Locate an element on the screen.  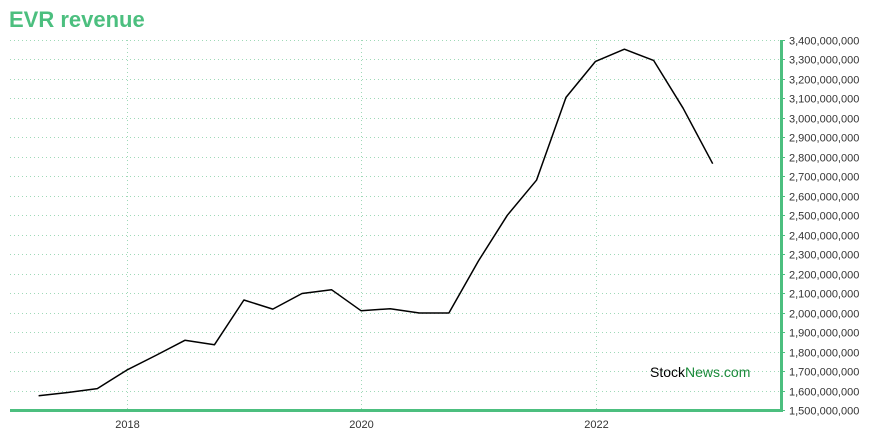
x-tick-label: 2018 is located at coordinates (127, 425).